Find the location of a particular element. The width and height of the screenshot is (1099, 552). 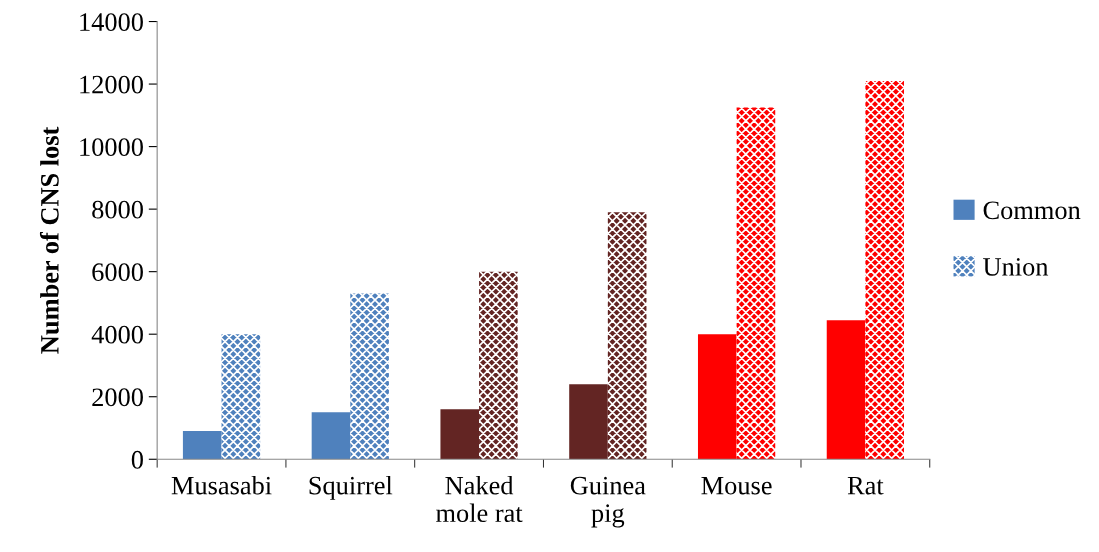

y-tick-label: 14000 is located at coordinates (111, 22).